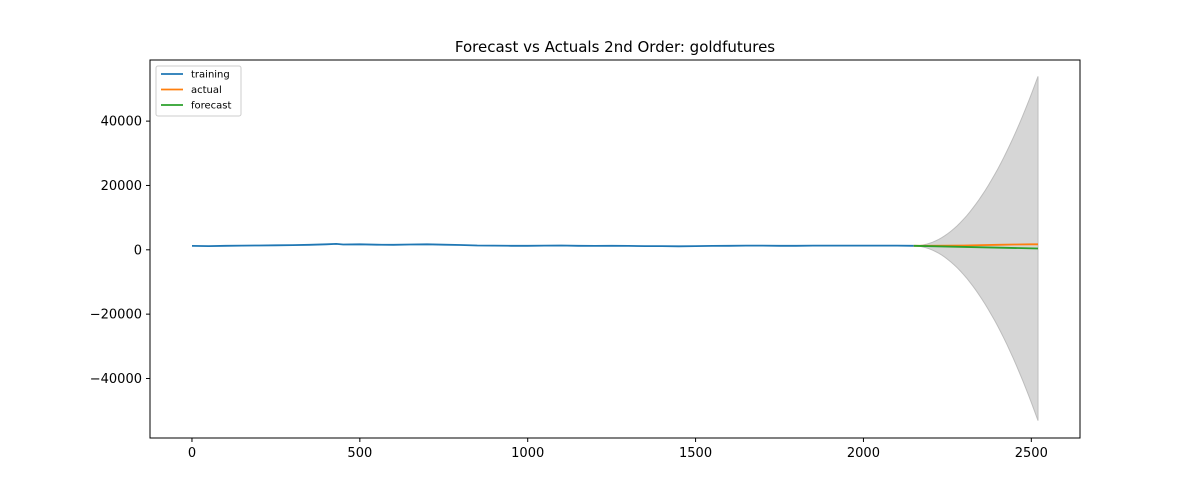 Image resolution: width=1200 pixels, height=500 pixels. I want to click on x-tick-label: 1500, so click(695, 453).